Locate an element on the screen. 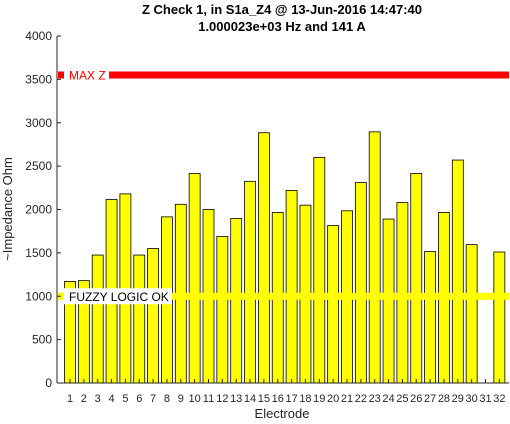  x-tick-label: 17 is located at coordinates (291, 399).